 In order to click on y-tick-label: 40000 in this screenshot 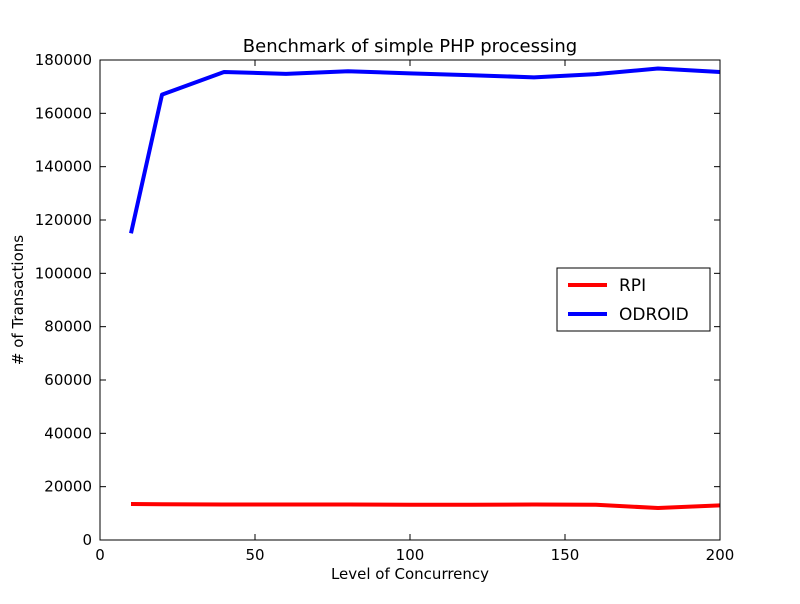, I will do `click(68, 433)`.